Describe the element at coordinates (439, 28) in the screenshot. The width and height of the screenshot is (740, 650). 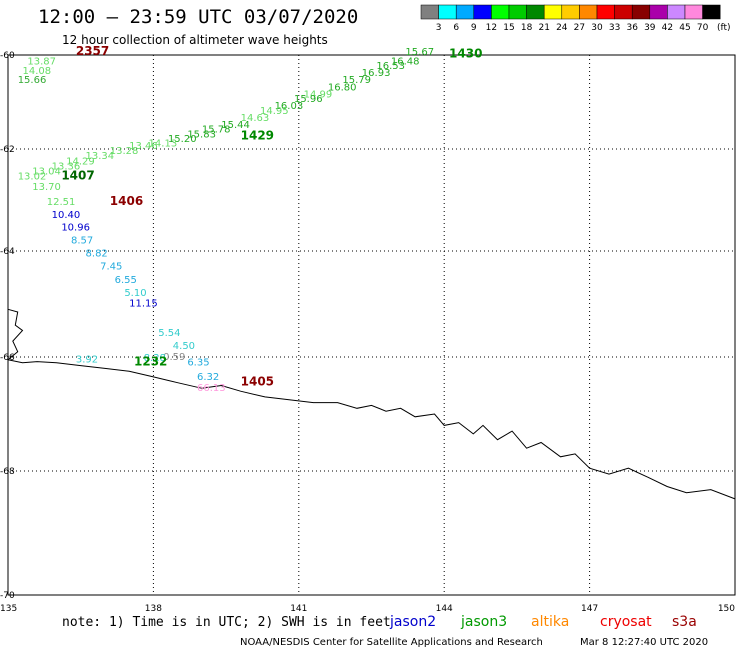
I see `legend-bin-label: 3` at that location.